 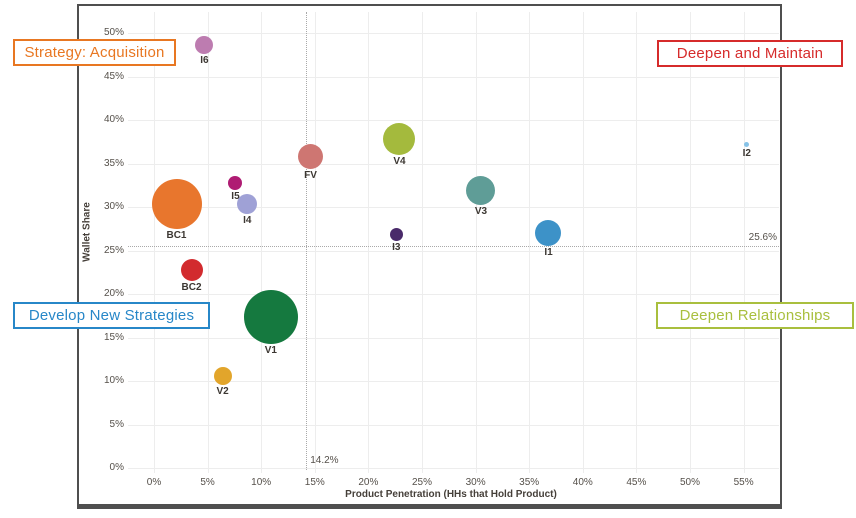 I want to click on x-tick-label: 0%, so click(x=154, y=482).